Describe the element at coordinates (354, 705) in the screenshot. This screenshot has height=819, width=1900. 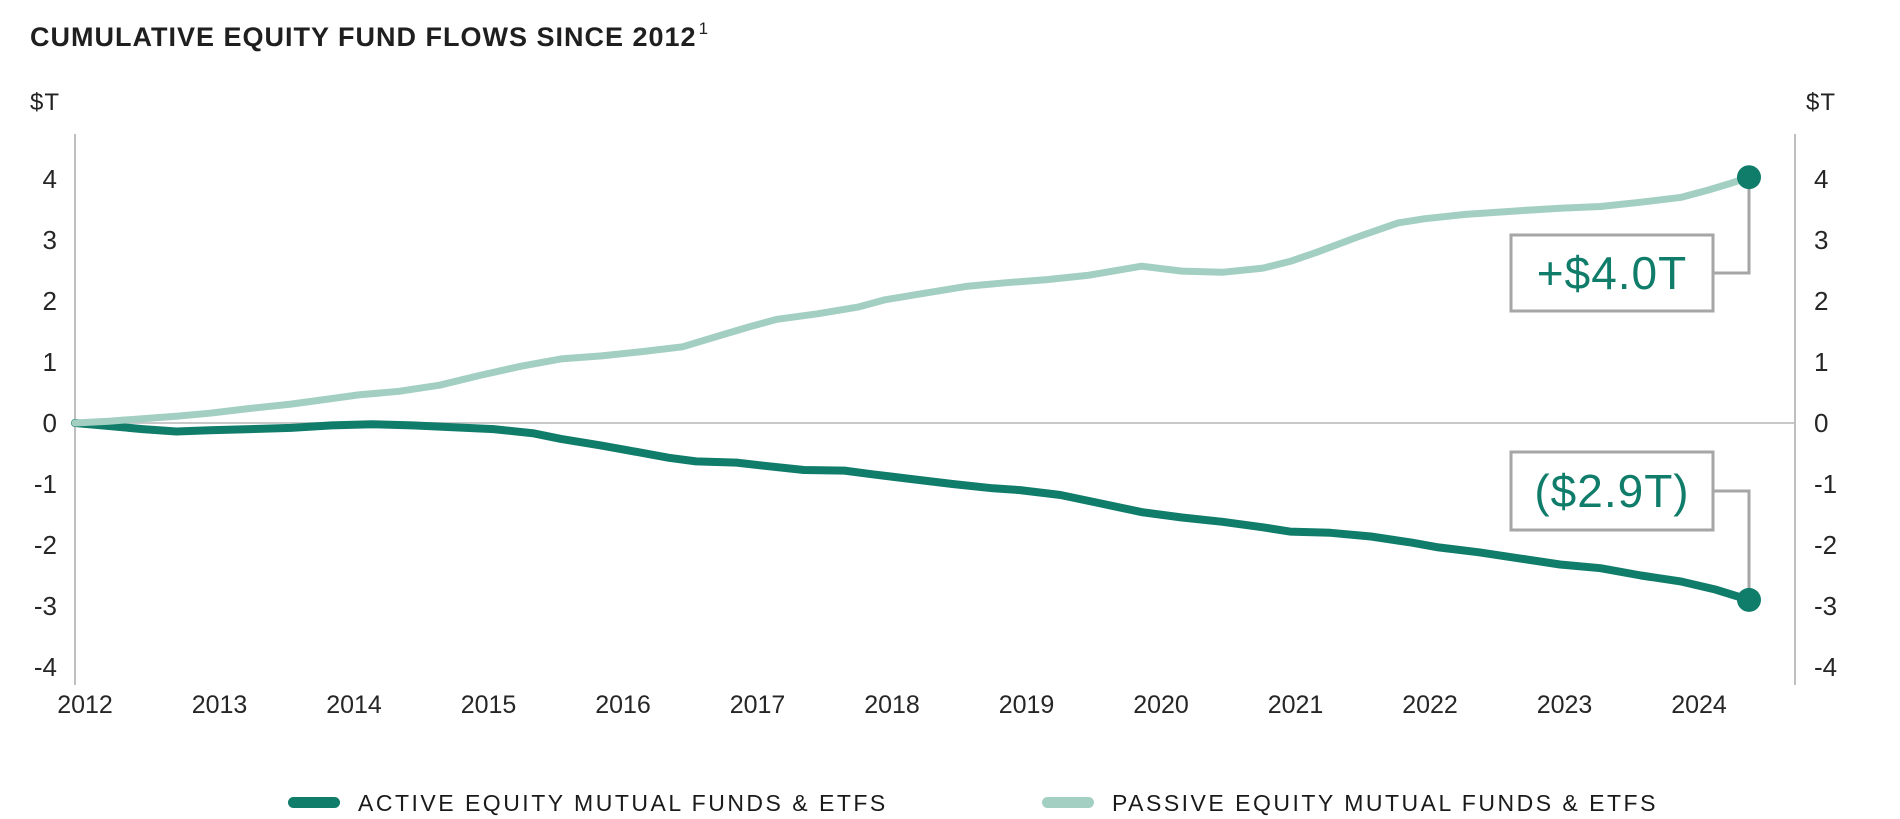
I see `x-tick-label: 2014` at that location.